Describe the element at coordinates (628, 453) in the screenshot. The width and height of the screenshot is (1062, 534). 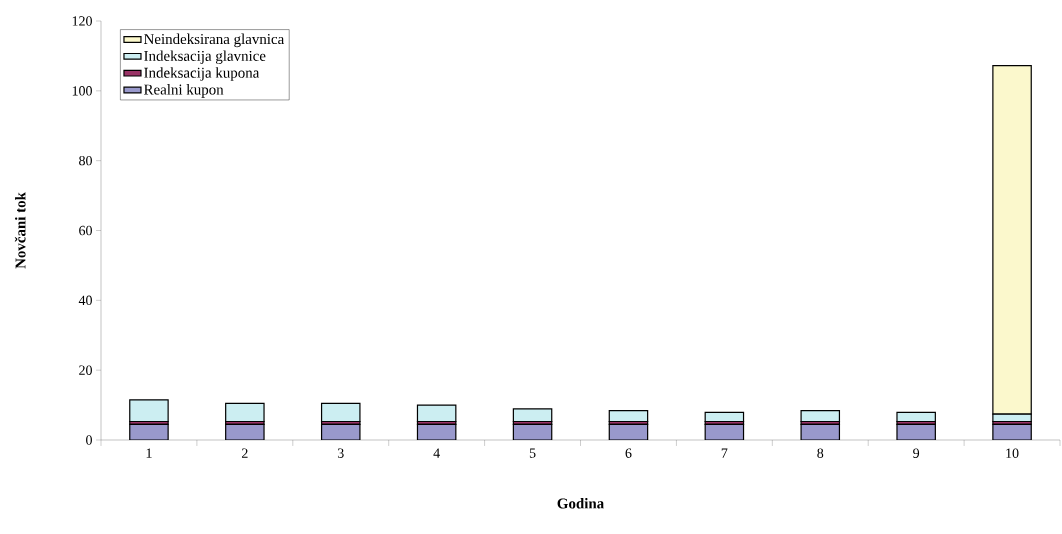
I see `x-tick-label: 6` at that location.